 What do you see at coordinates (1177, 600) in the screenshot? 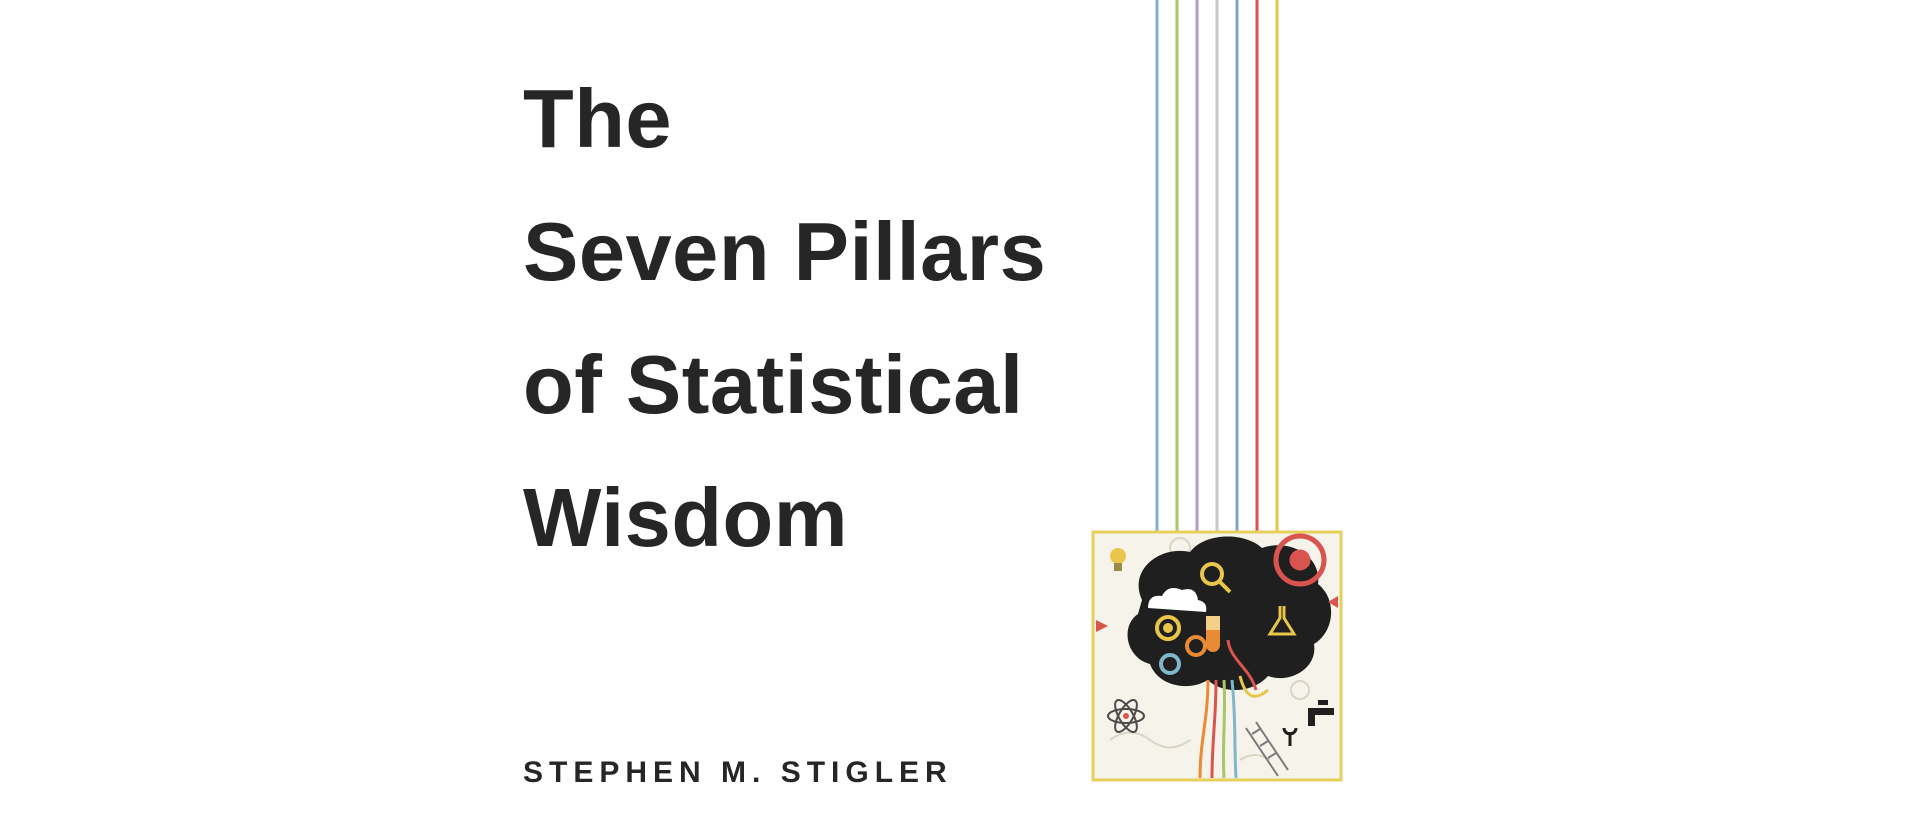
I see `cloud-icon` at bounding box center [1177, 600].